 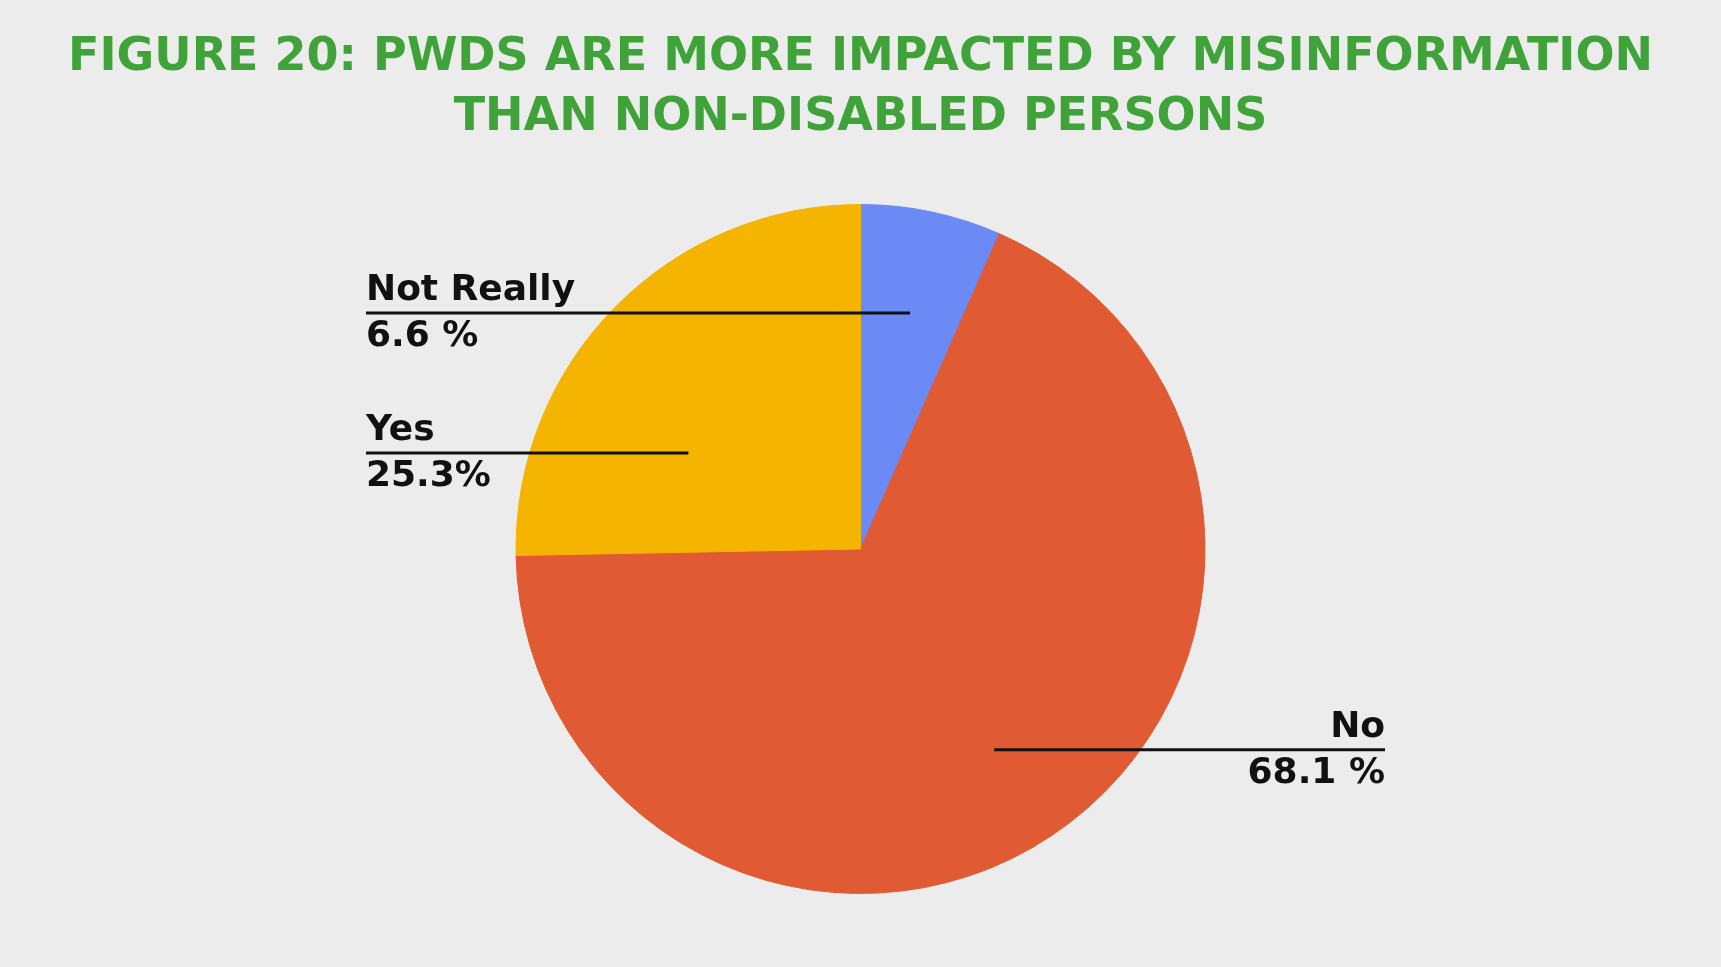 I want to click on data-label: 25.3%, so click(x=428, y=474).